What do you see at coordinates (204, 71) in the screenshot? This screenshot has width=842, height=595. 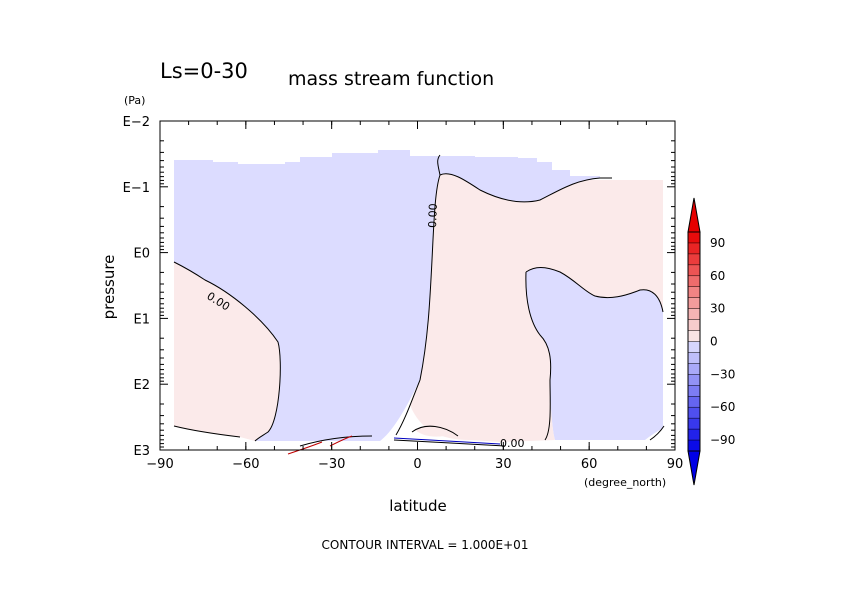 I see `chart-title-left: Ls=0-30` at bounding box center [204, 71].